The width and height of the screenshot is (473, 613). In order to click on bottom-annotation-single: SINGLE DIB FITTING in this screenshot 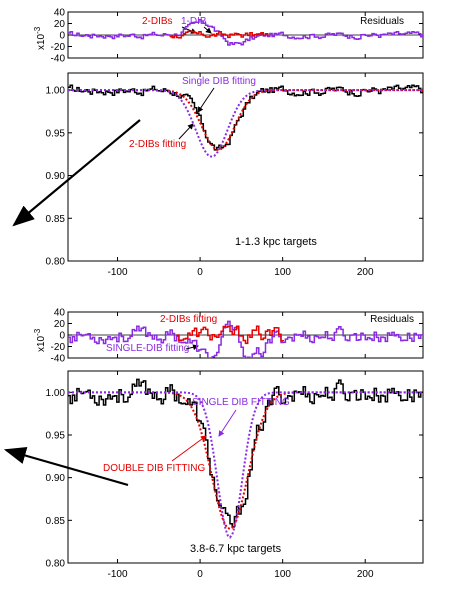, I will do `click(241, 402)`.